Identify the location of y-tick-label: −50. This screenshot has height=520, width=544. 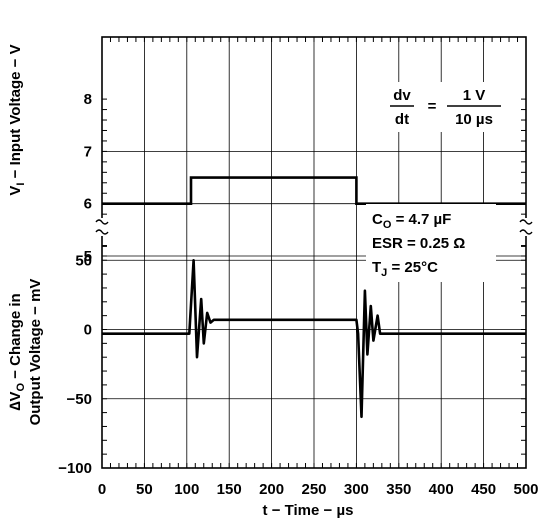
(79, 399).